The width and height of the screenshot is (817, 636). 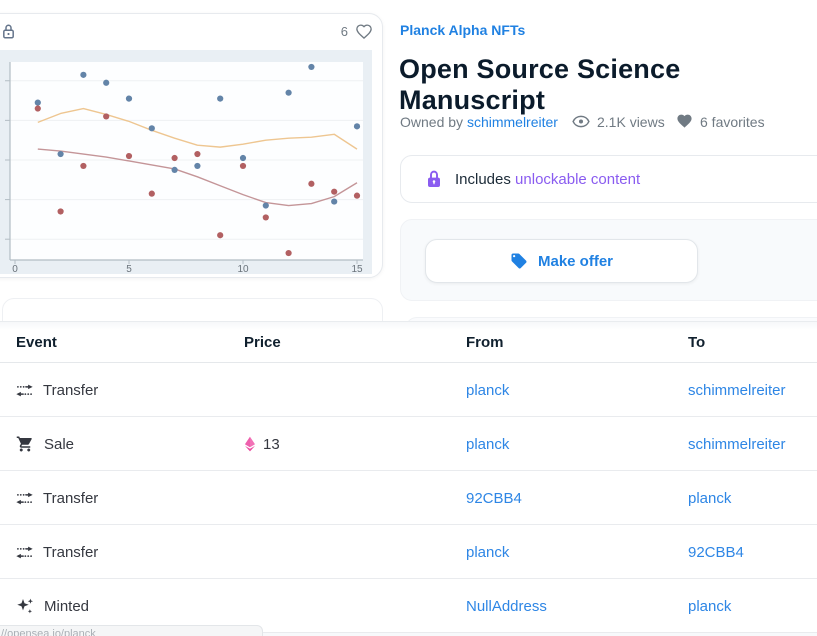 I want to click on svg-text: 0, so click(x=15, y=269).